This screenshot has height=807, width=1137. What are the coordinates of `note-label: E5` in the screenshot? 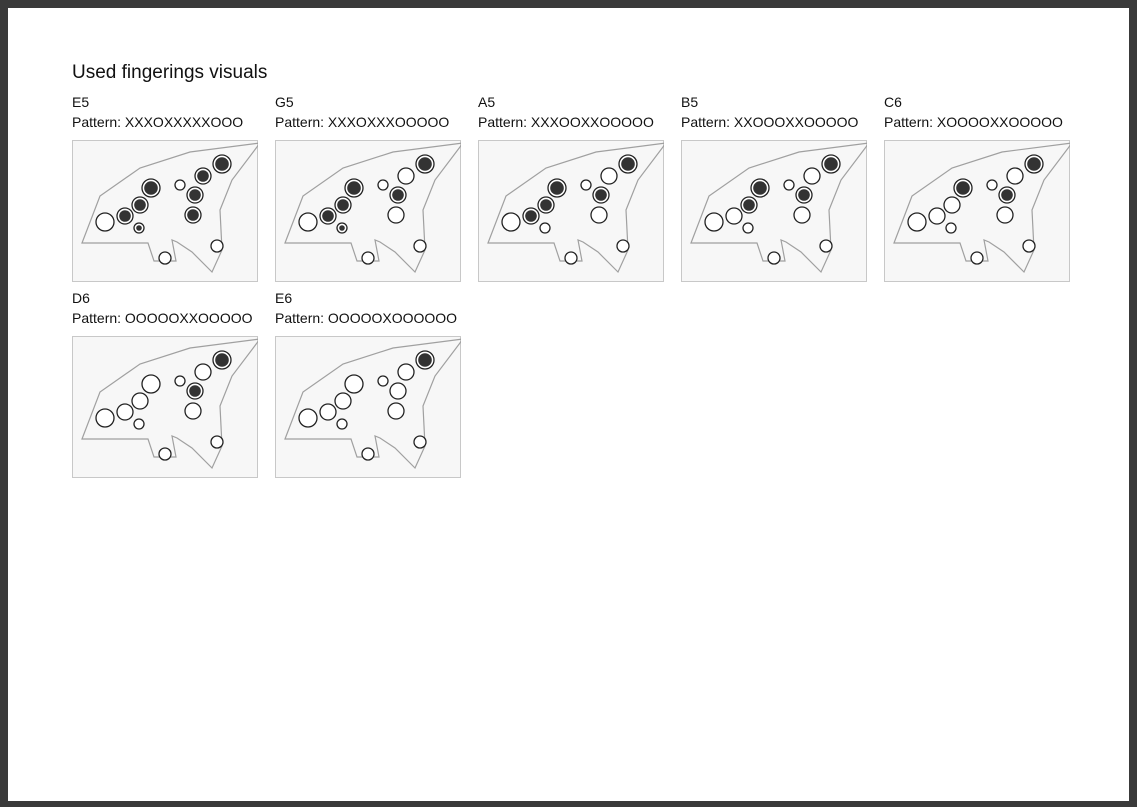 It's located at (81, 102).